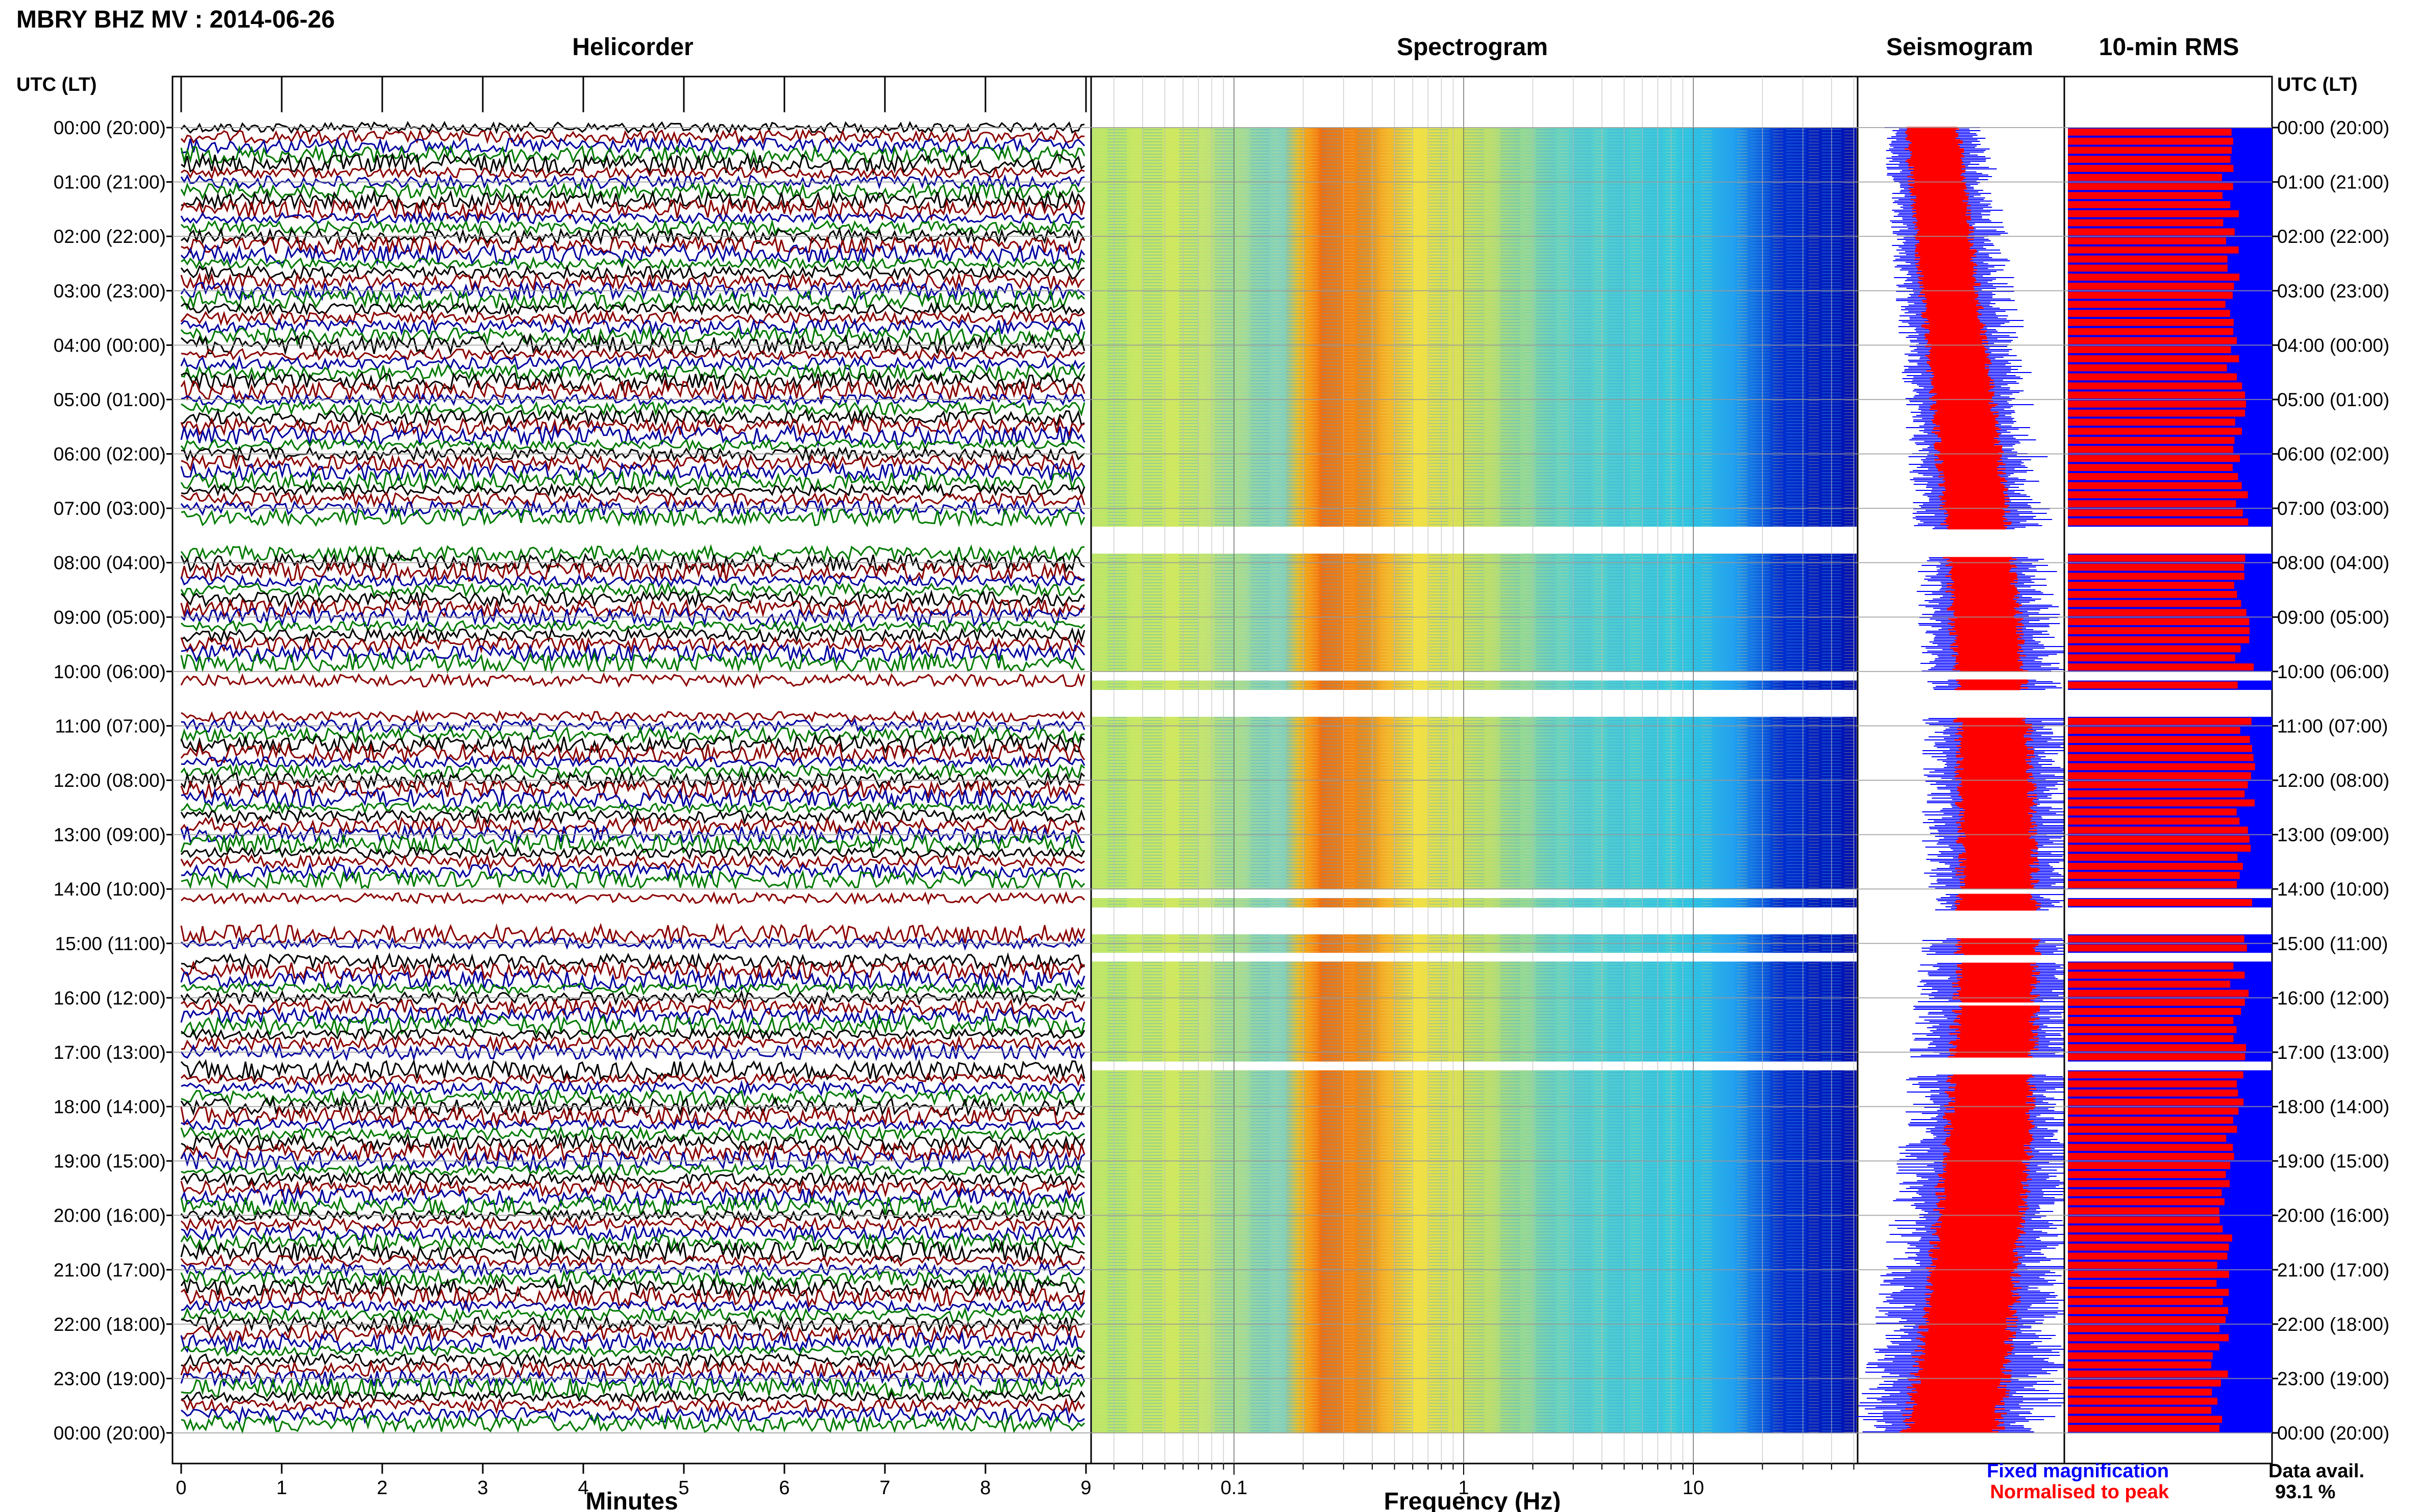 The height and width of the screenshot is (1512, 2419). I want to click on left-time-label: 20:00 (16:00), so click(110, 1215).